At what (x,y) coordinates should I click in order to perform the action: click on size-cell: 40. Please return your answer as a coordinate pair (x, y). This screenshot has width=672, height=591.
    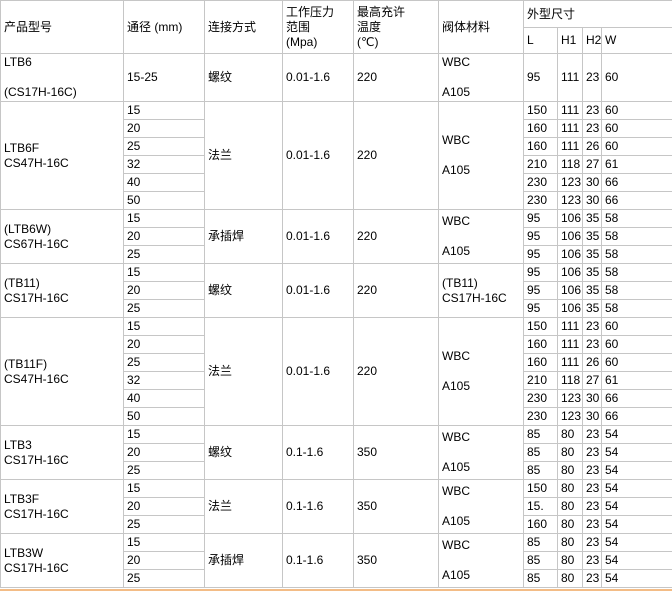
    Looking at the image, I should click on (164, 183).